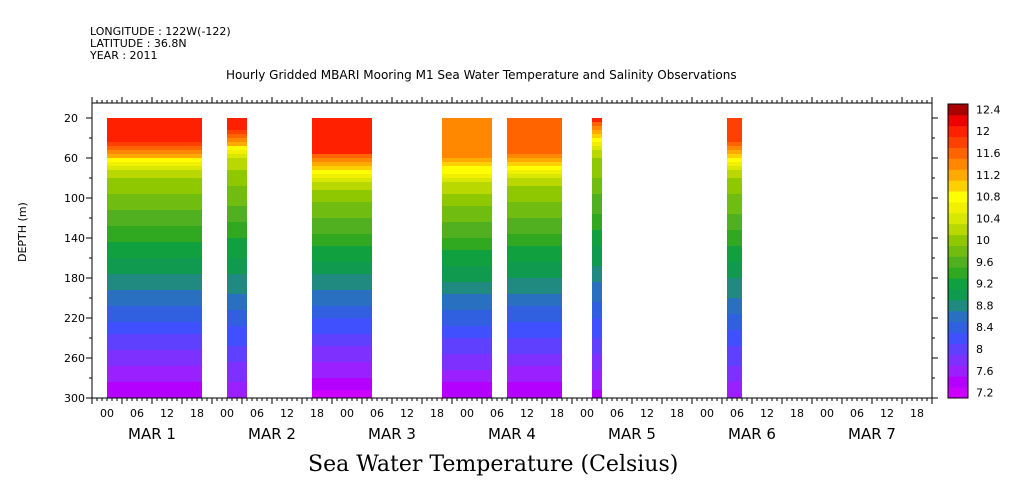 Image resolution: width=1009 pixels, height=504 pixels. I want to click on colorbar-label: 8.4, so click(985, 327).